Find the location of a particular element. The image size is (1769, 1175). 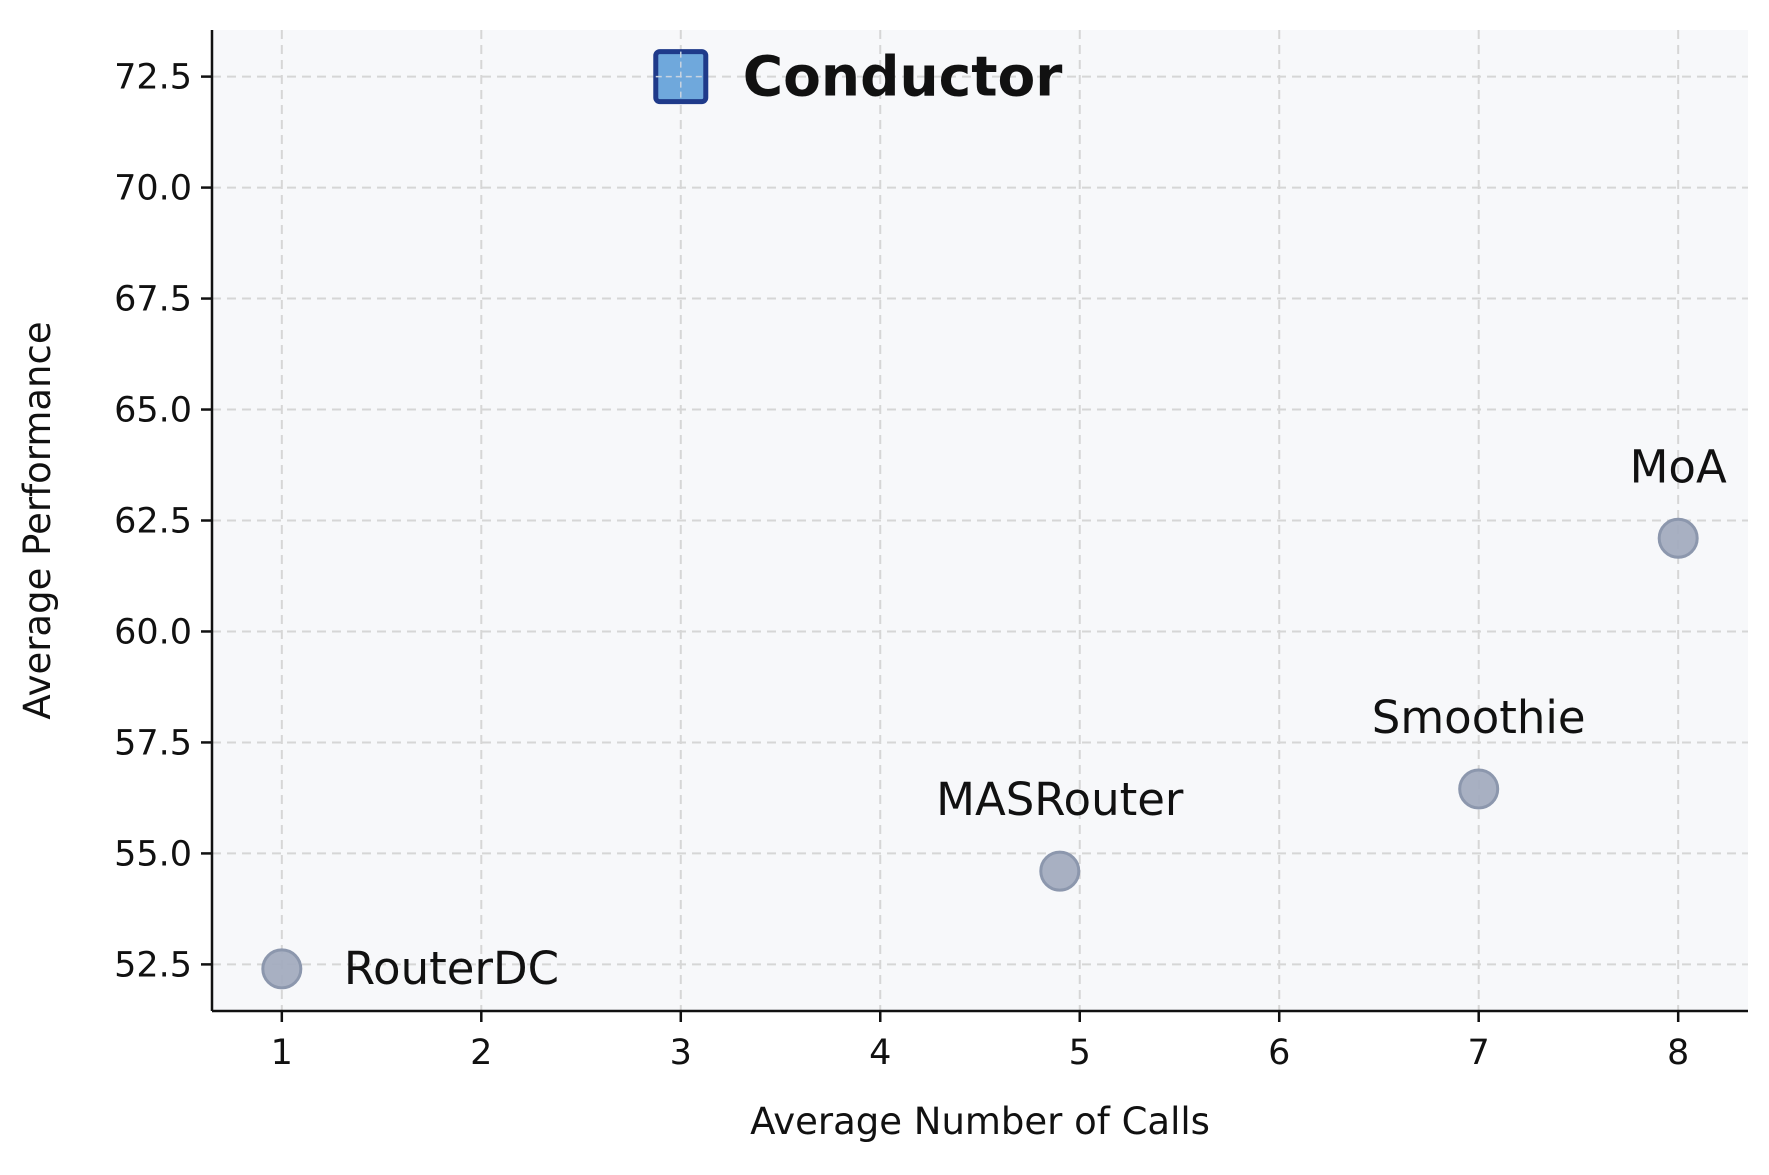

x-tick-label: 2 is located at coordinates (481, 1053).